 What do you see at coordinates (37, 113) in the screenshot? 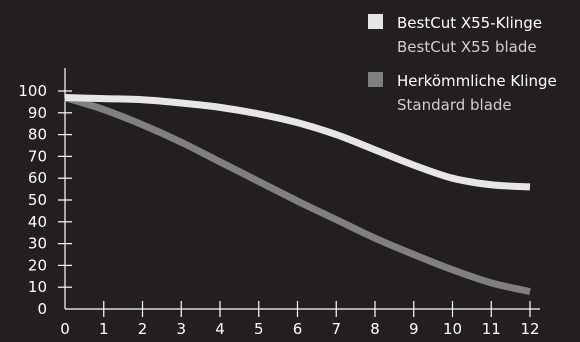
I see `y-tick-label: 90` at bounding box center [37, 113].